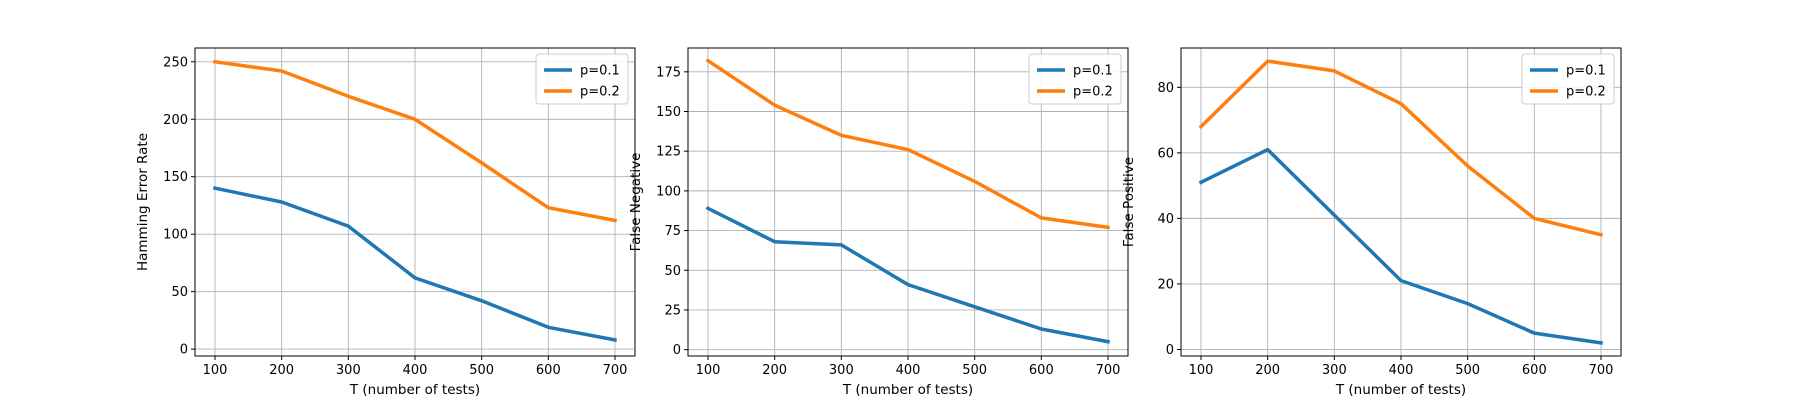 This screenshot has width=1800, height=400. I want to click on panel-2-ytick-label: 150, so click(668, 112).